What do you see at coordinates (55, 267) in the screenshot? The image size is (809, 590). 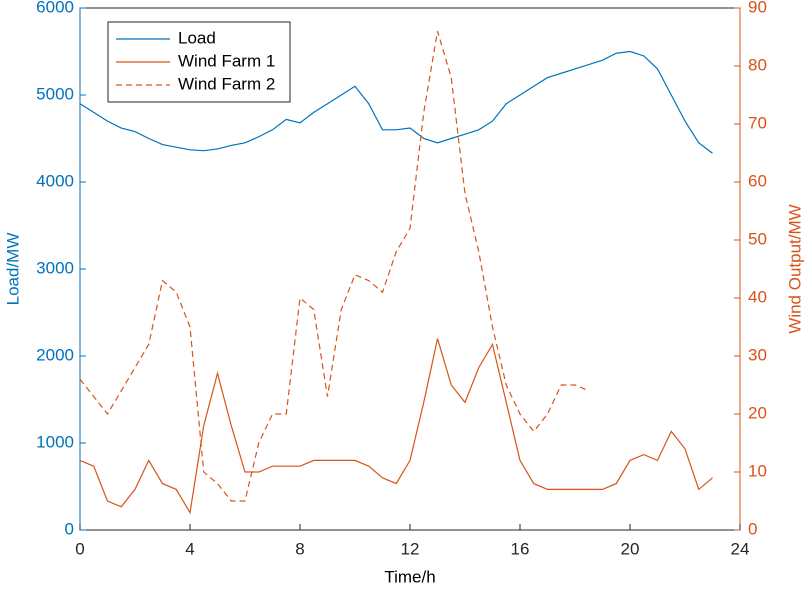 I see `y-tick-label: 3000` at bounding box center [55, 267].